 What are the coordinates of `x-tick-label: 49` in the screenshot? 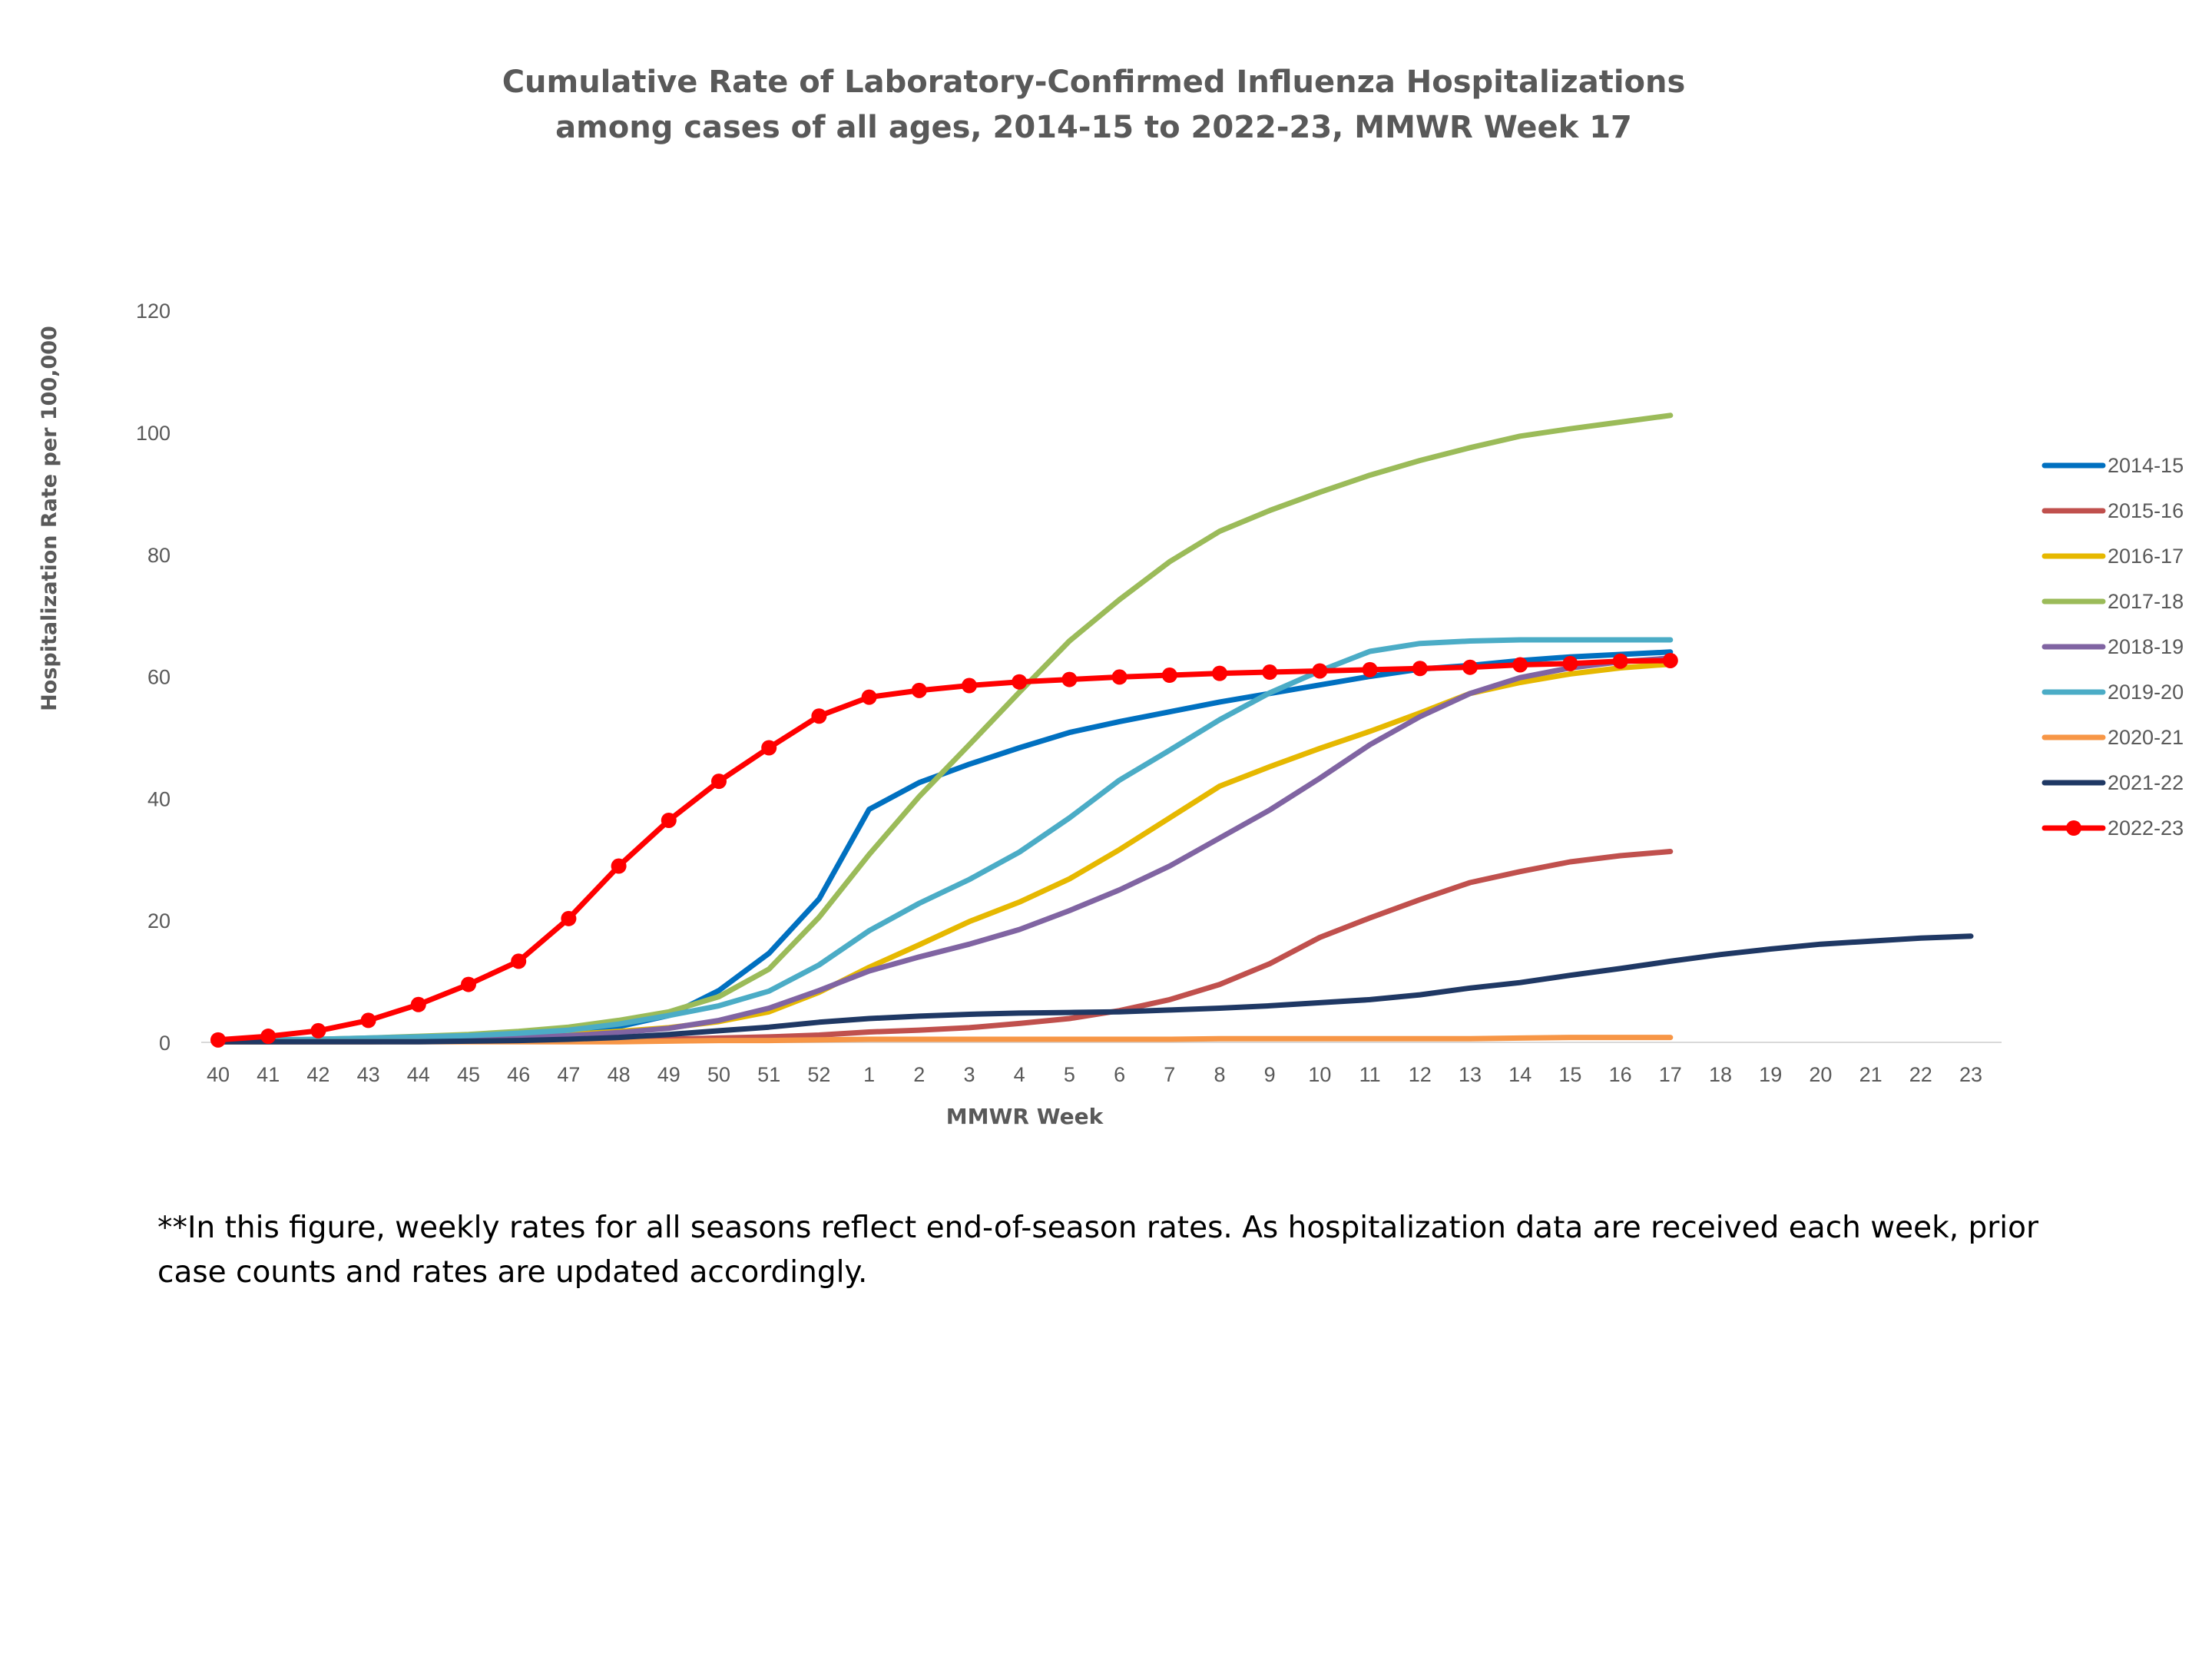 It's located at (668, 1075).